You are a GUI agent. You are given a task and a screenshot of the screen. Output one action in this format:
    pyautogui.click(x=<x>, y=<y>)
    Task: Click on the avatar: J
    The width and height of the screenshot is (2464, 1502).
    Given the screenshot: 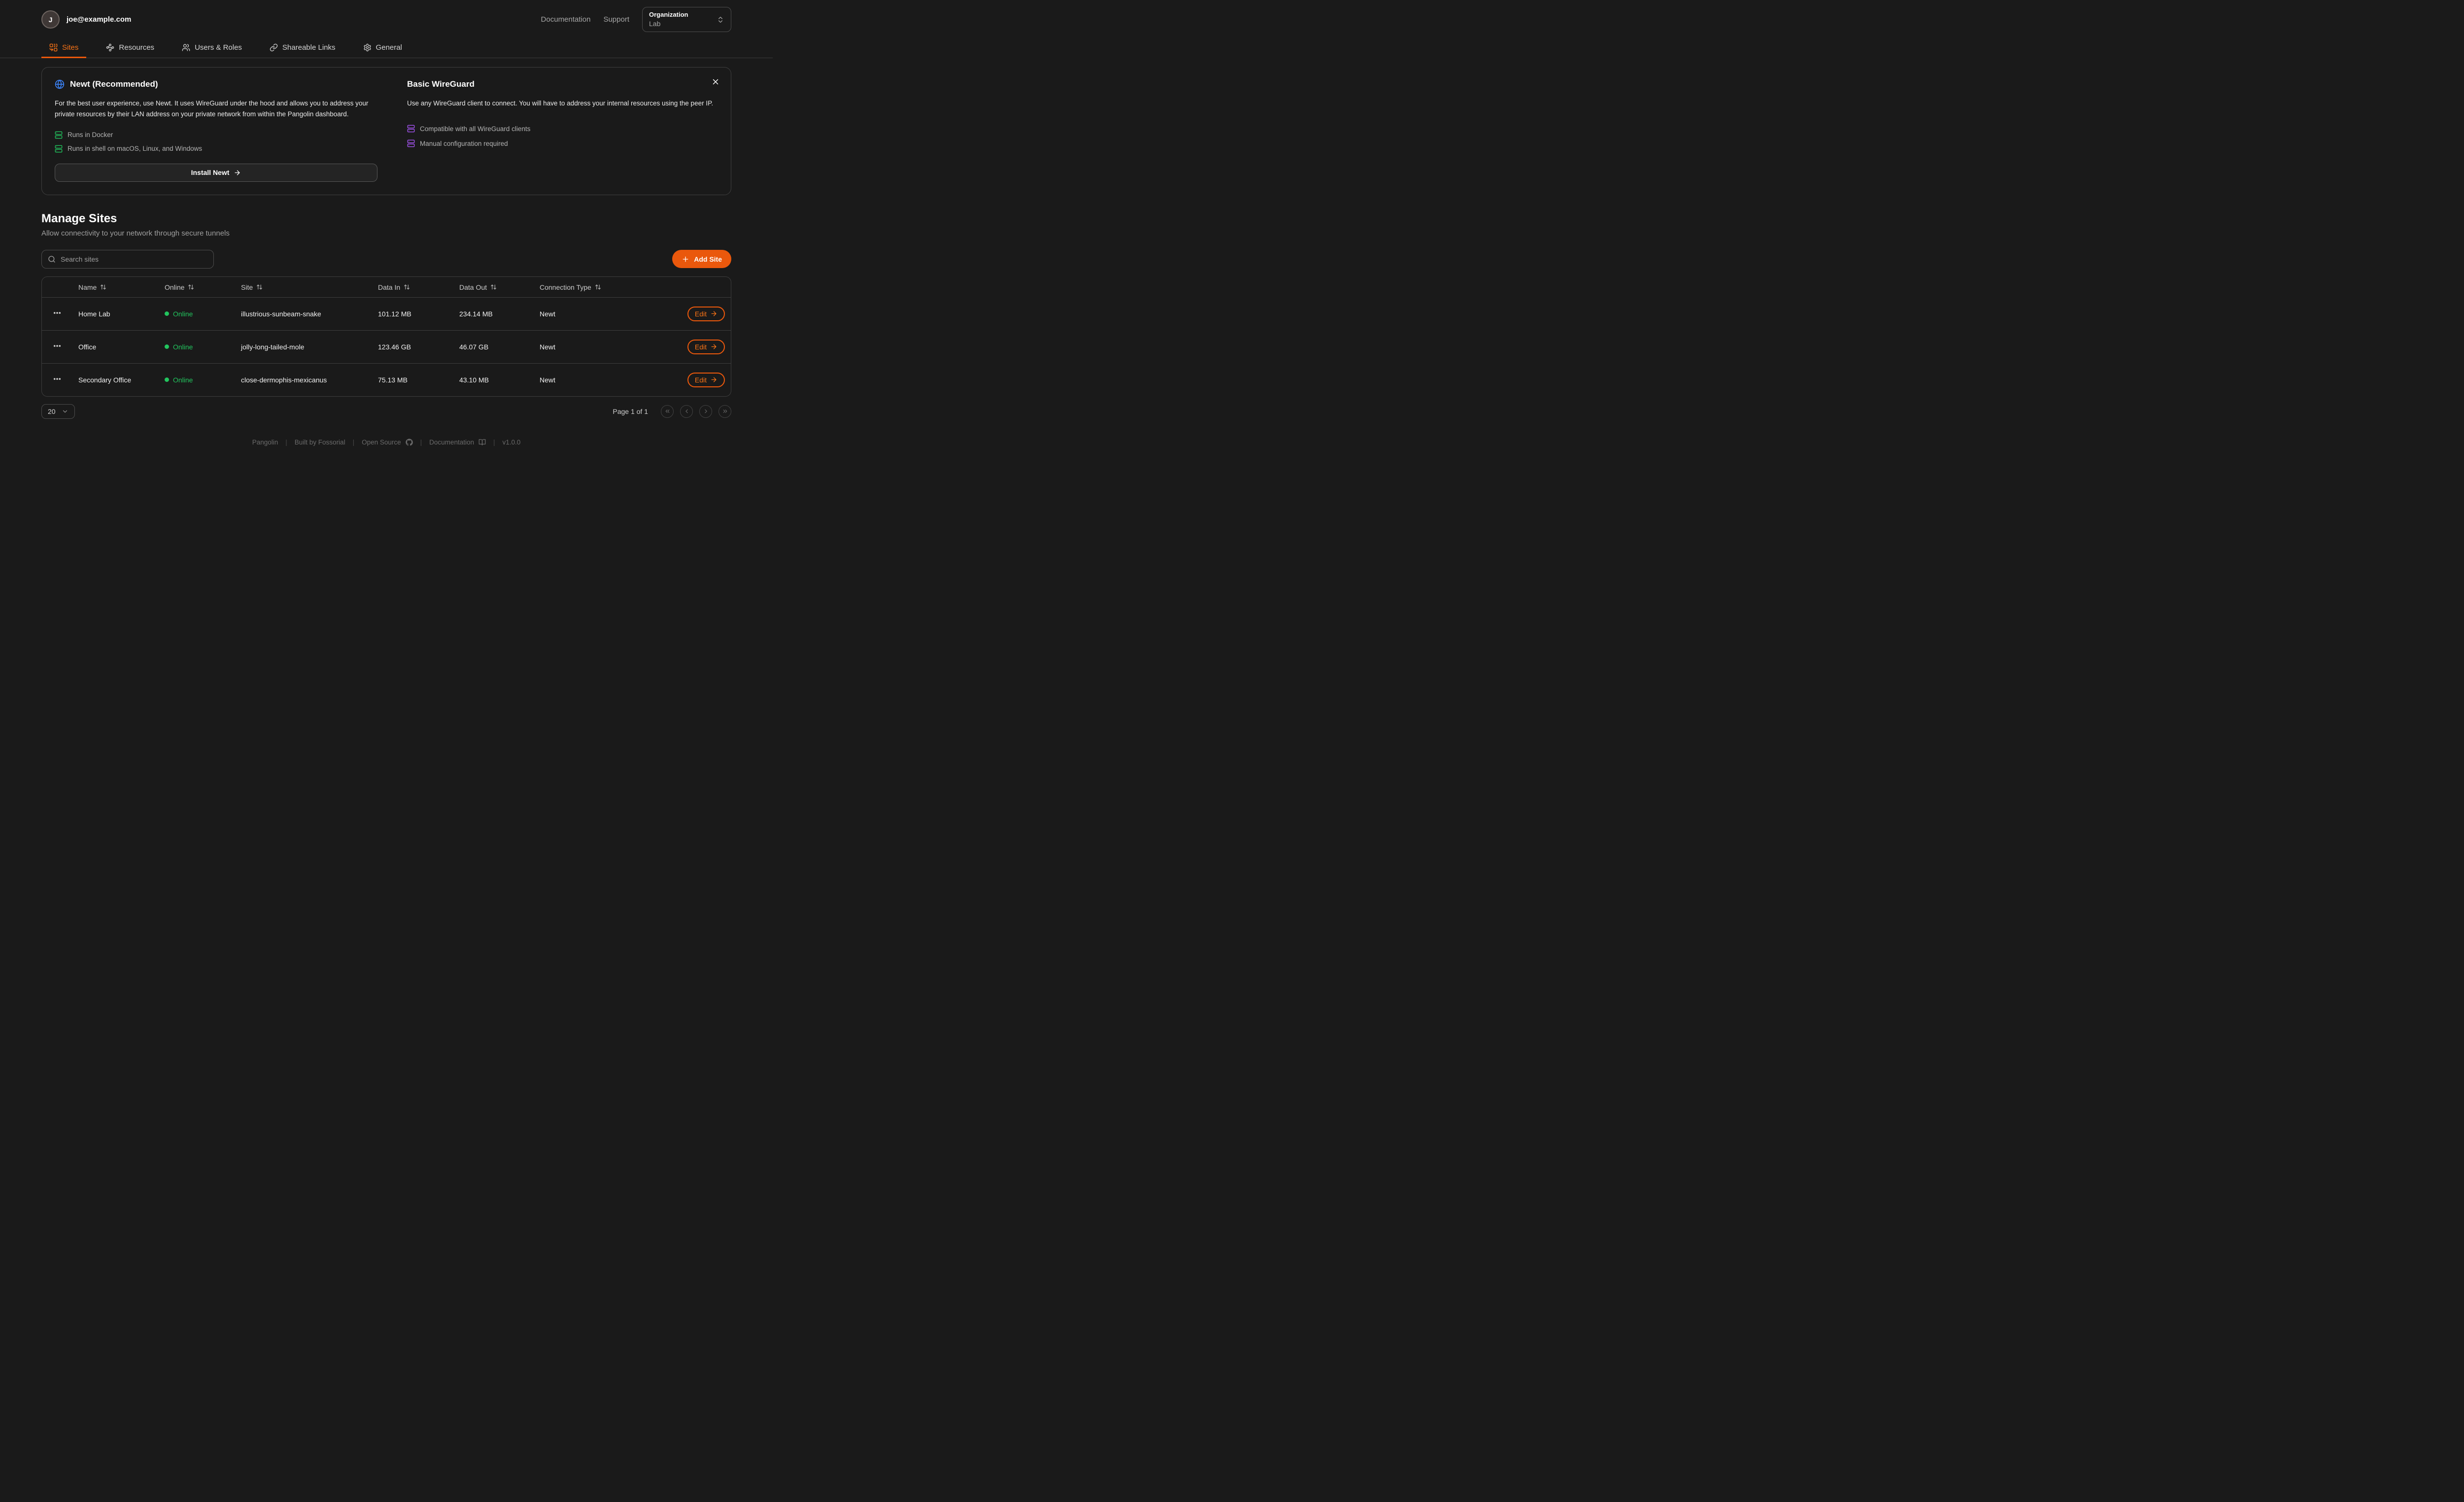 What is the action you would take?
    pyautogui.click(x=50, y=19)
    